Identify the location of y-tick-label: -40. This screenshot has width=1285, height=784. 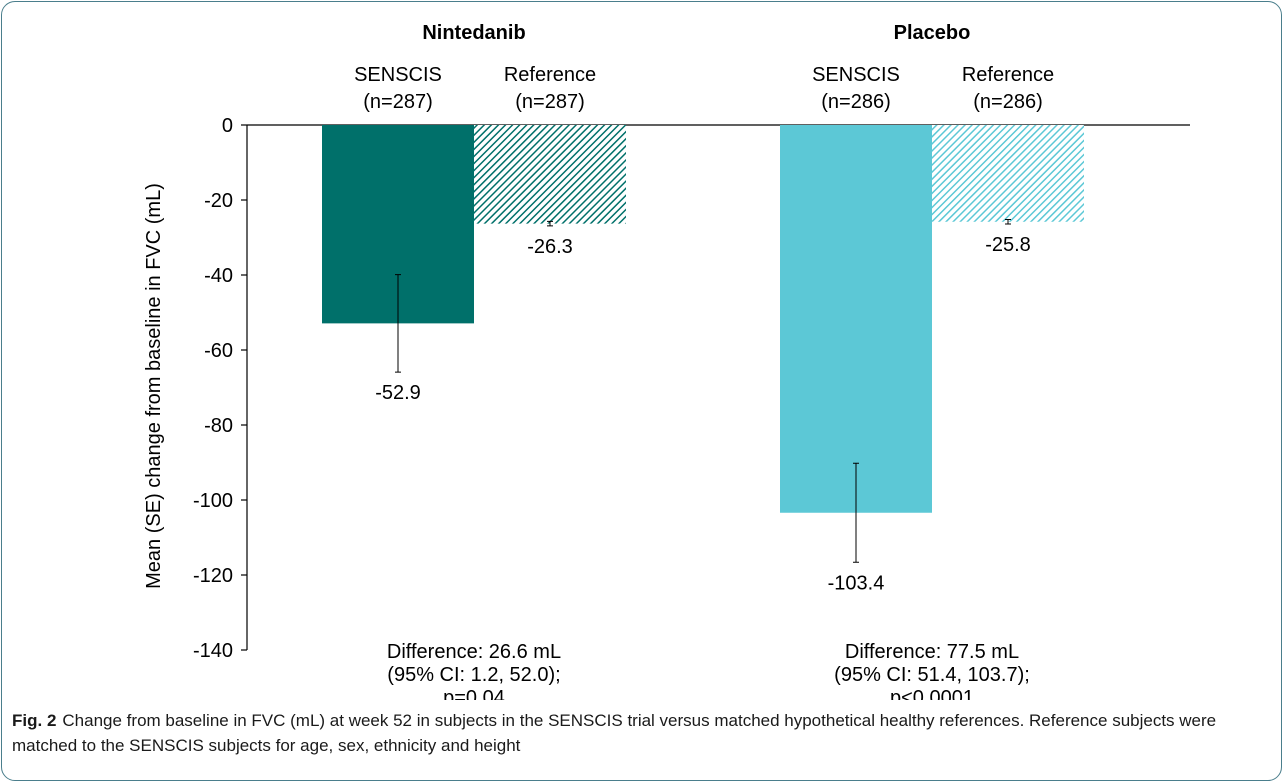
(218, 276).